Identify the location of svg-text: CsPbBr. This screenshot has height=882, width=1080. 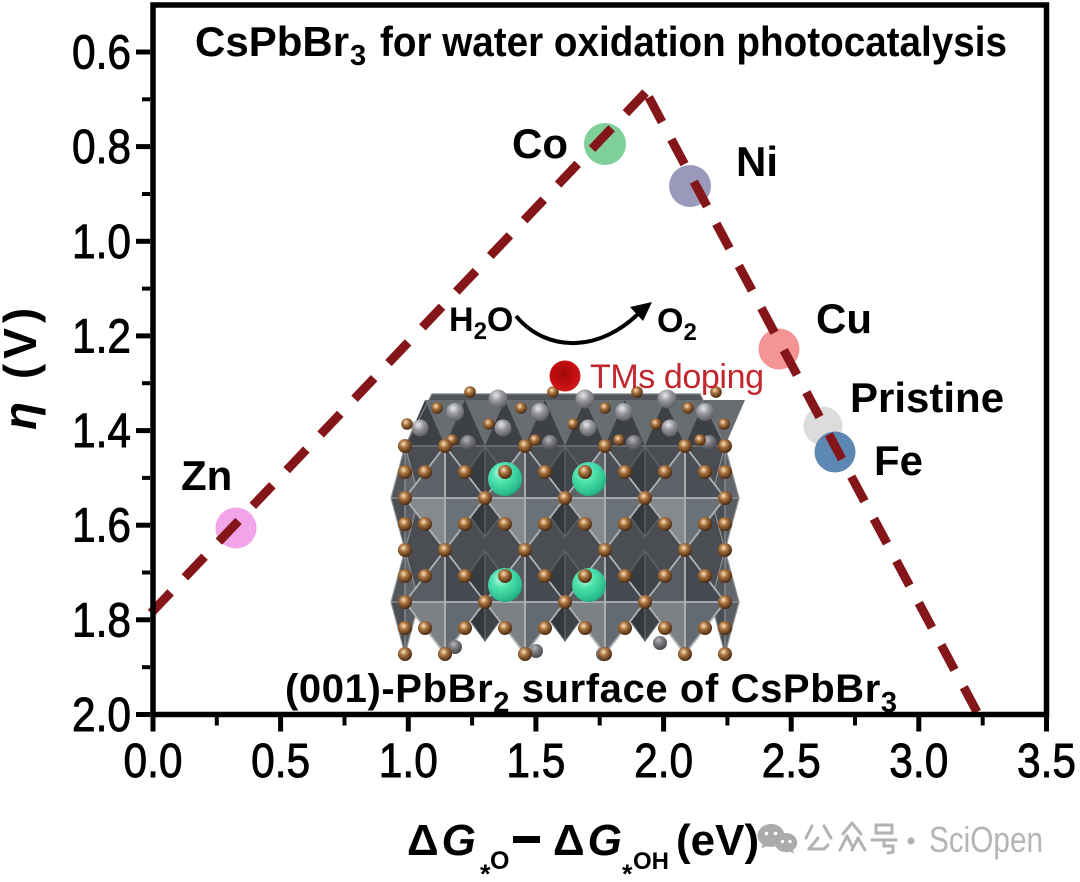
(272, 41).